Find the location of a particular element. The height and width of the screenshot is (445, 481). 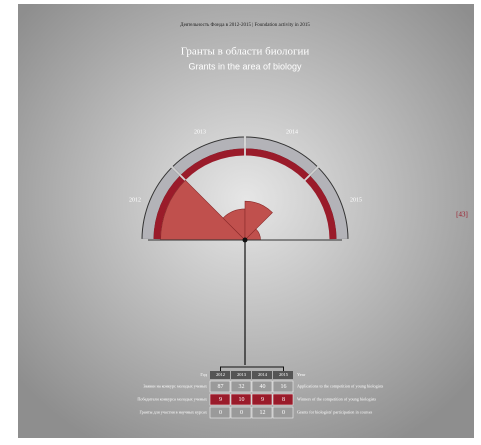

year-label: 2012 is located at coordinates (135, 200).